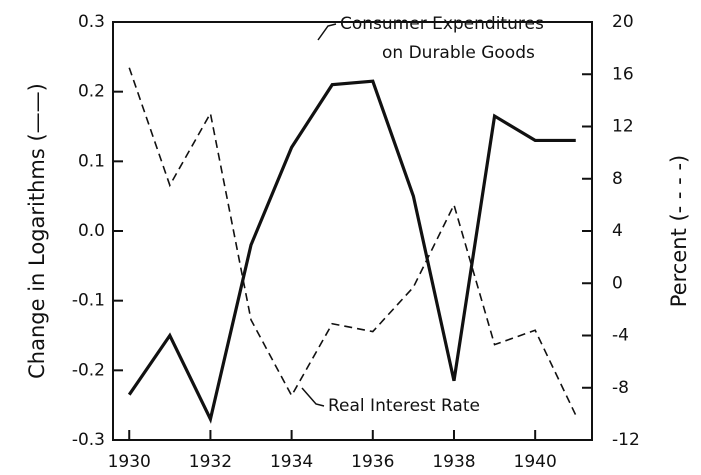 The width and height of the screenshot is (701, 475). What do you see at coordinates (679, 231) in the screenshot?
I see `y2-axis-label: Percent (- - - -)` at bounding box center [679, 231].